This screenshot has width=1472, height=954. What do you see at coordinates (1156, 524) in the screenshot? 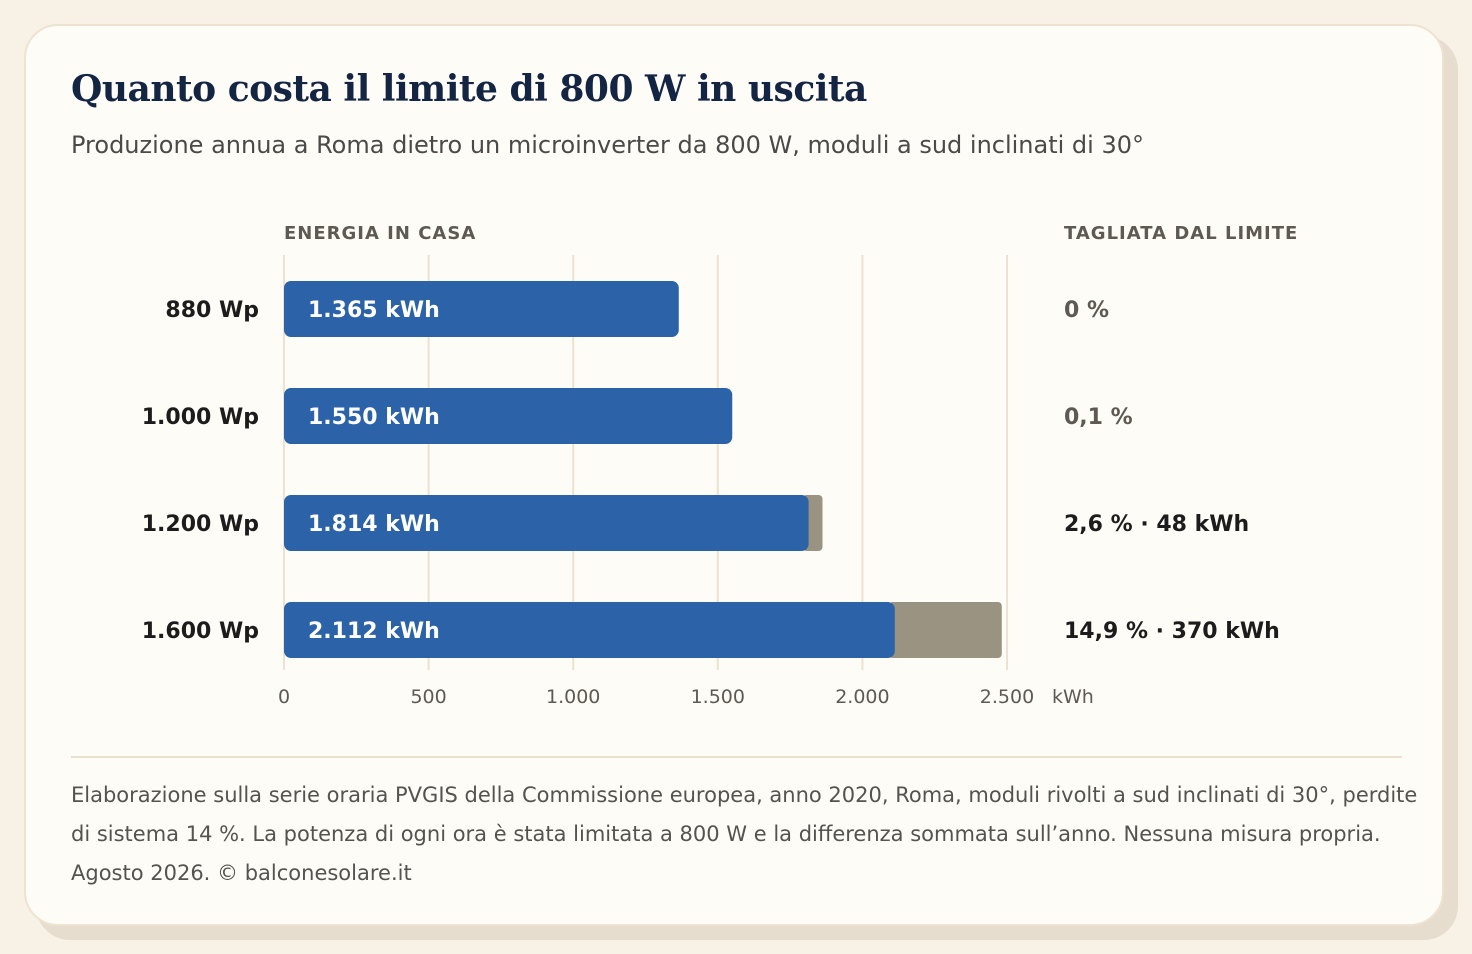
I see `clipped-label-2: 2,6 % · 48 kWh` at bounding box center [1156, 524].